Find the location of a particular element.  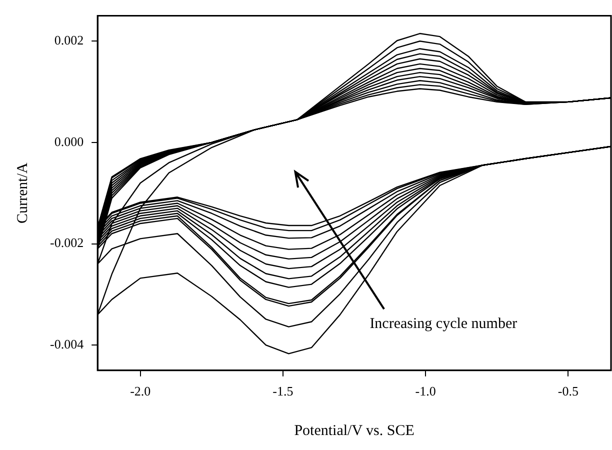

annotation: Increasing cycle number is located at coordinates (444, 324).